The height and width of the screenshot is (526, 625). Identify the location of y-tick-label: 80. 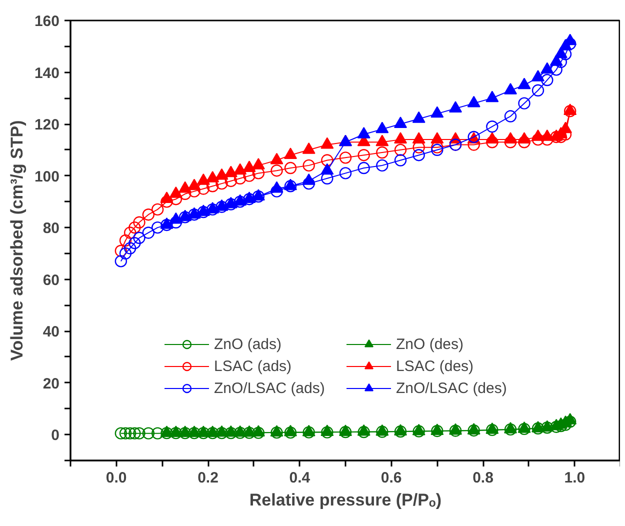
(51, 229).